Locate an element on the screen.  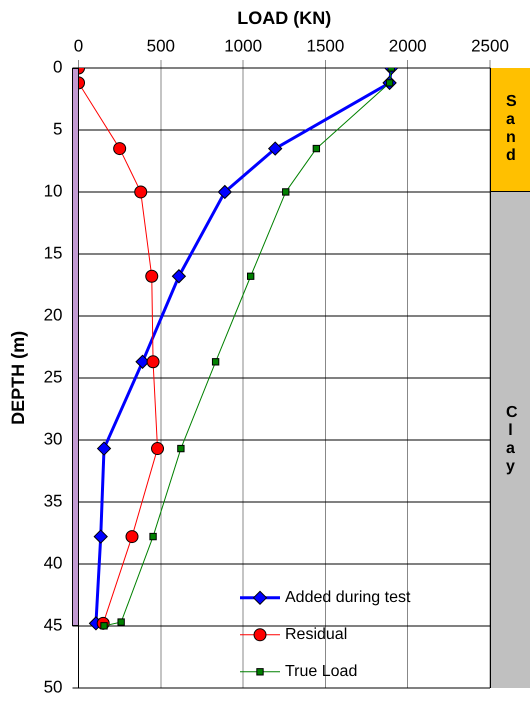
y-tick-label: 15 is located at coordinates (53, 253).